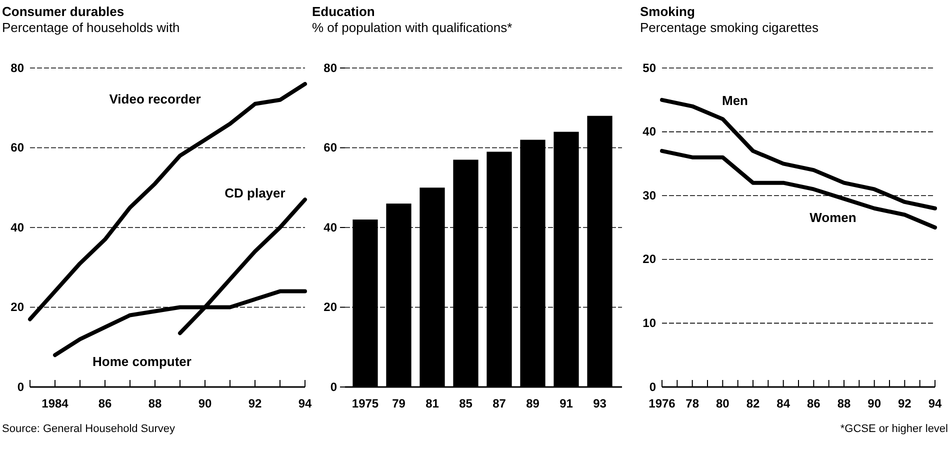 The width and height of the screenshot is (951, 450). Describe the element at coordinates (833, 217) in the screenshot. I see `series-label: Women` at that location.